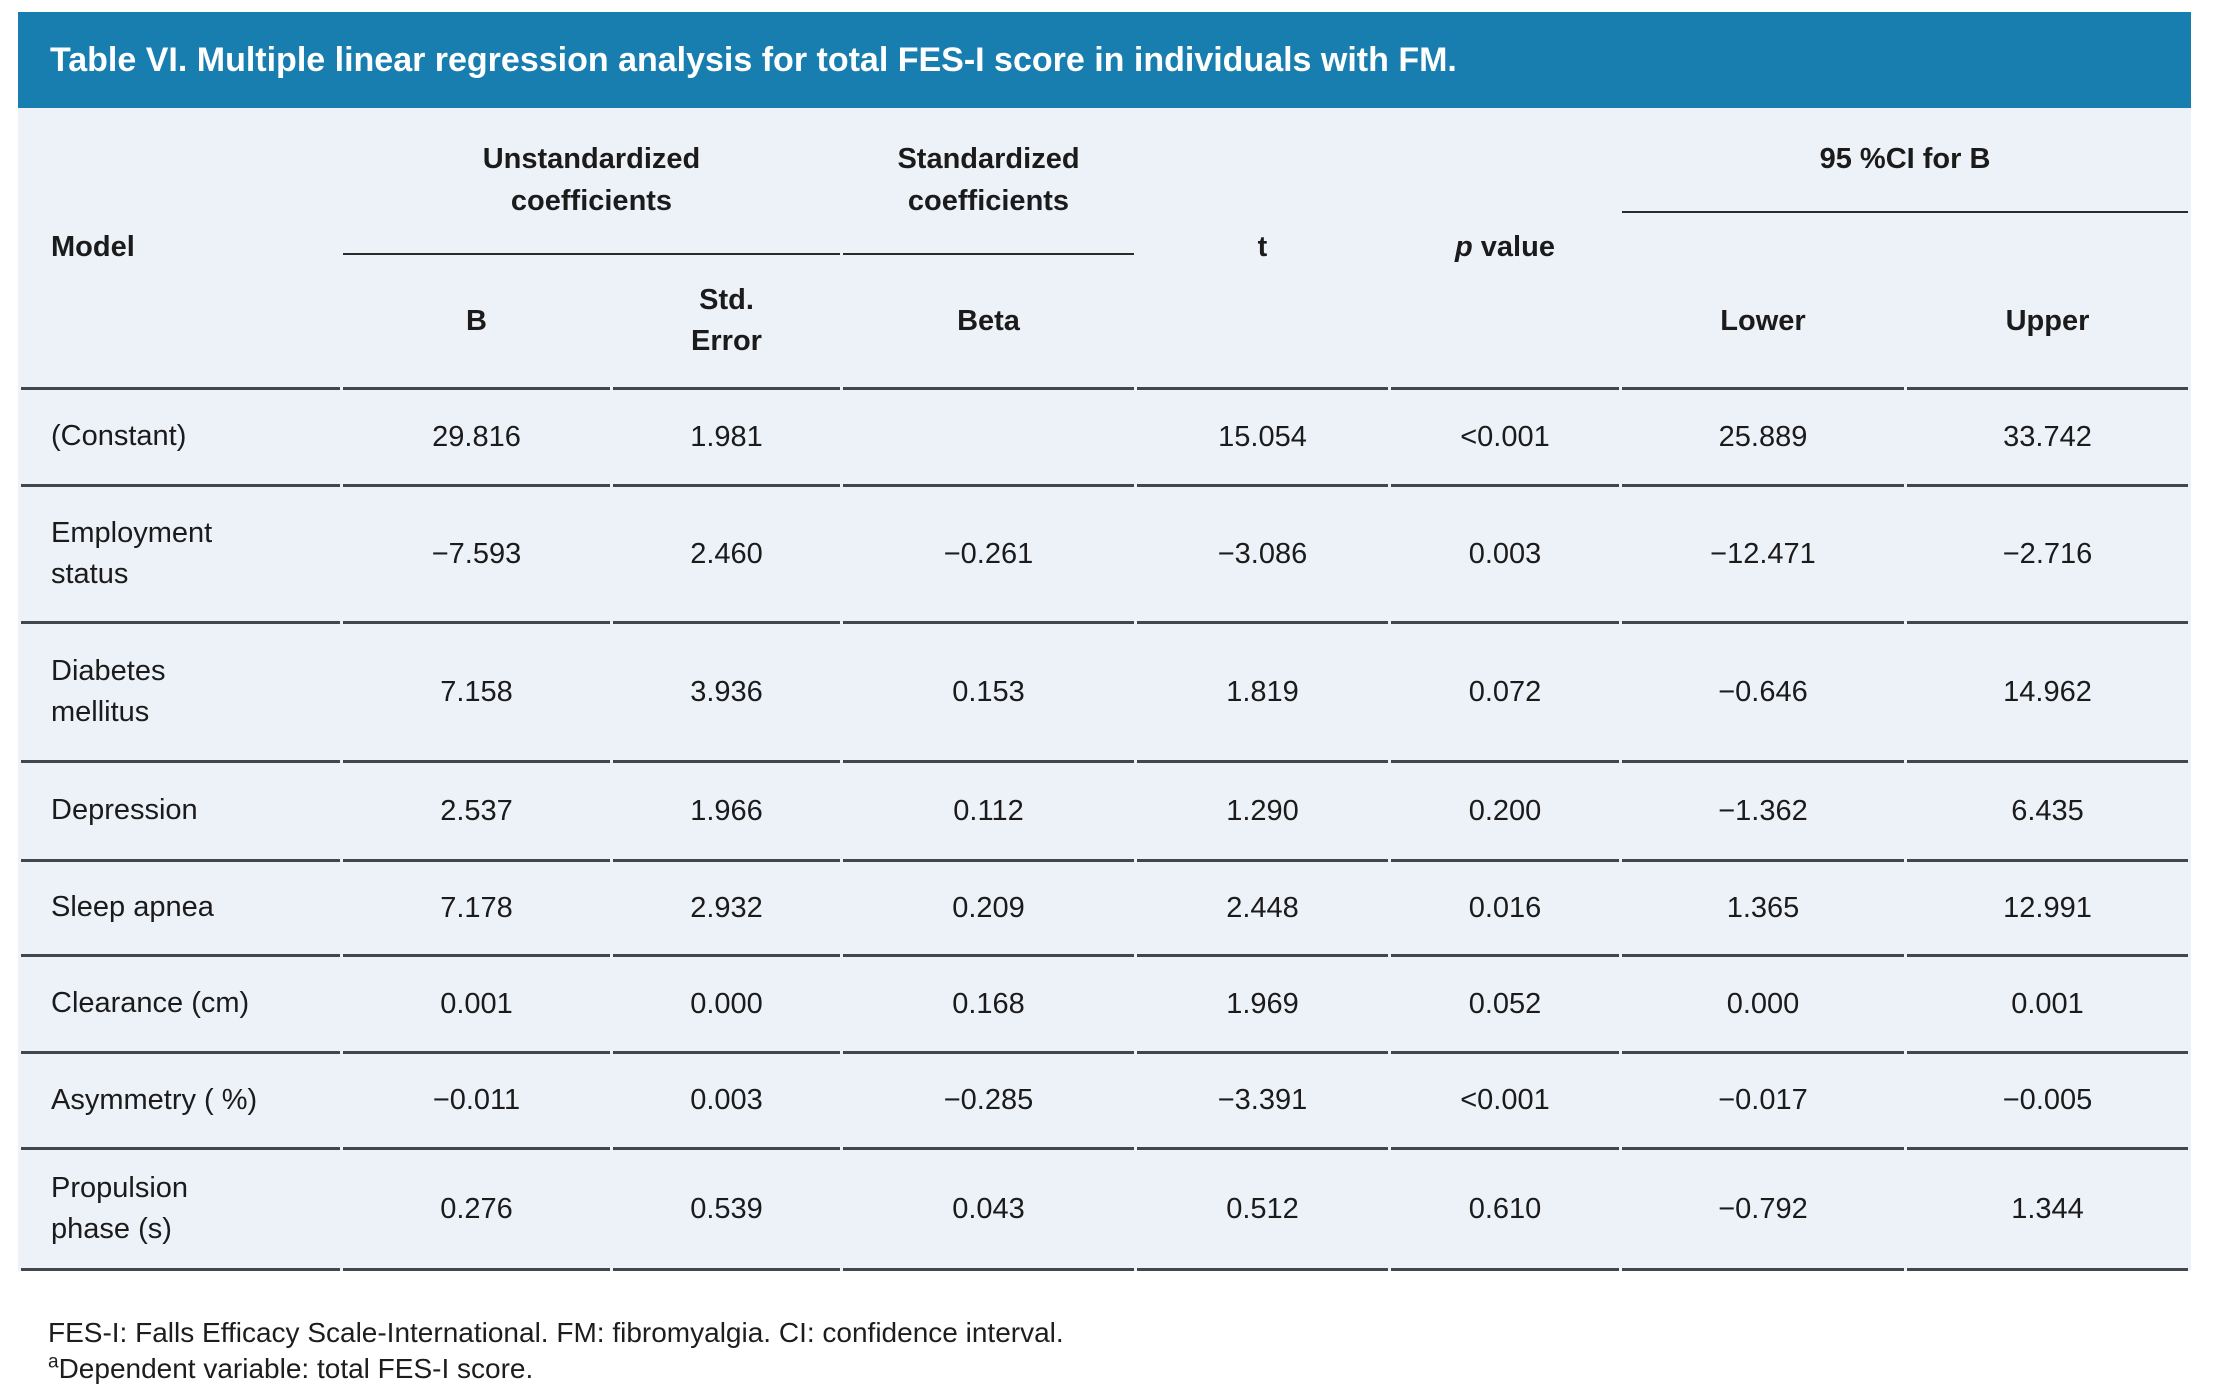 The height and width of the screenshot is (1400, 2238). Describe the element at coordinates (726, 1102) in the screenshot. I see `cell-std-error: 0.003` at that location.